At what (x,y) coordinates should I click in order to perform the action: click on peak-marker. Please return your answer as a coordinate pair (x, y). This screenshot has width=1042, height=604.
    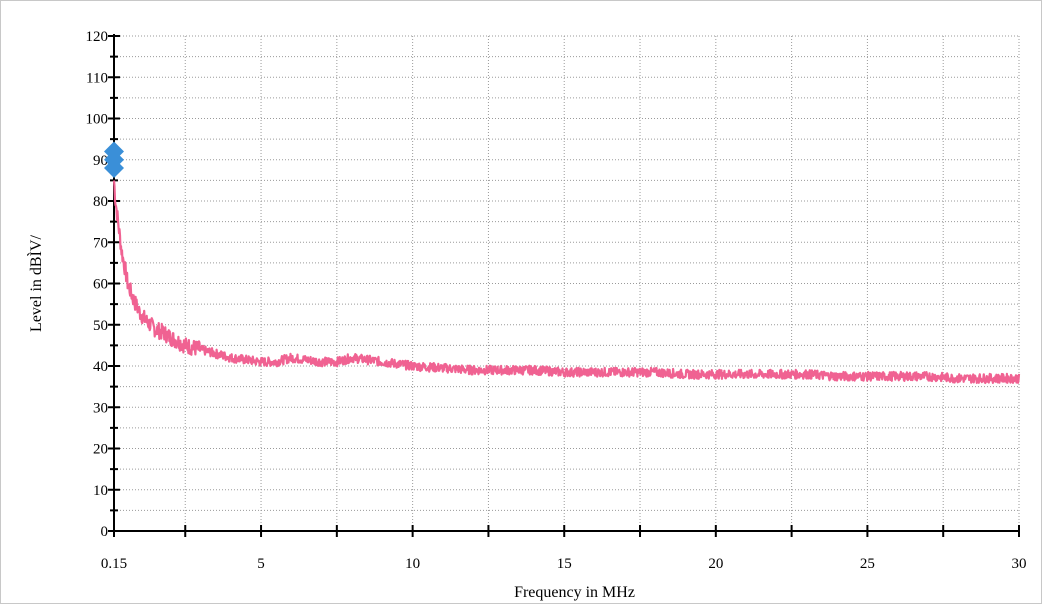
    Looking at the image, I should click on (114, 168).